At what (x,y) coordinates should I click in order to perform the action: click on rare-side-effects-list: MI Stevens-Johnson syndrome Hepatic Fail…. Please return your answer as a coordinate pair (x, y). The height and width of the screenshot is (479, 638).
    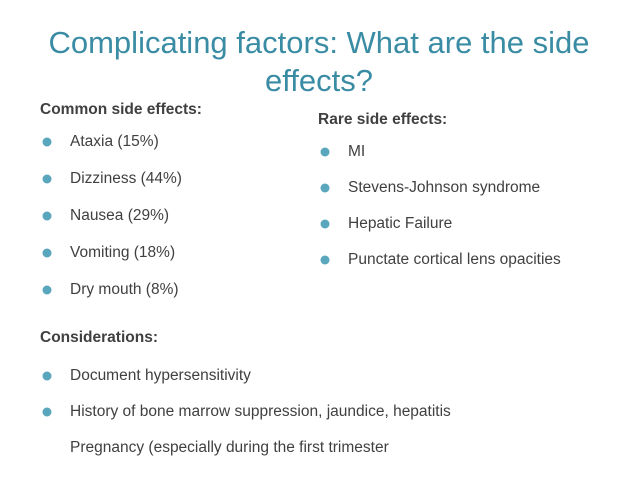
    Looking at the image, I should click on (458, 206).